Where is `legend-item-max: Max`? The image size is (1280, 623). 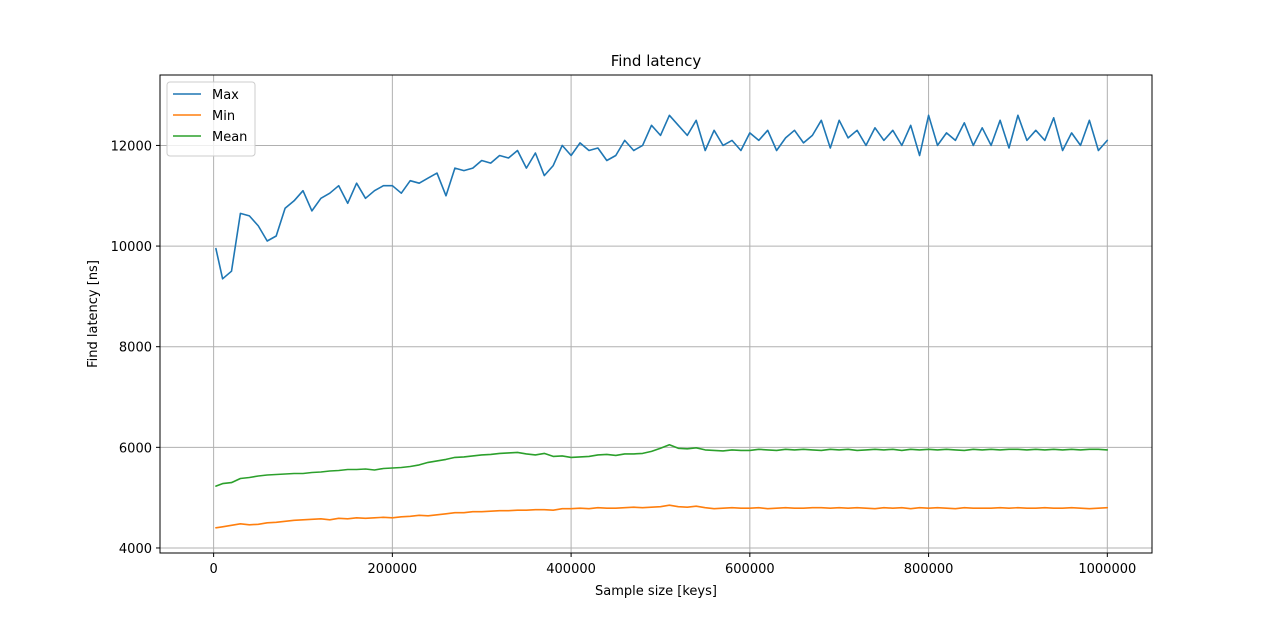 legend-item-max: Max is located at coordinates (206, 95).